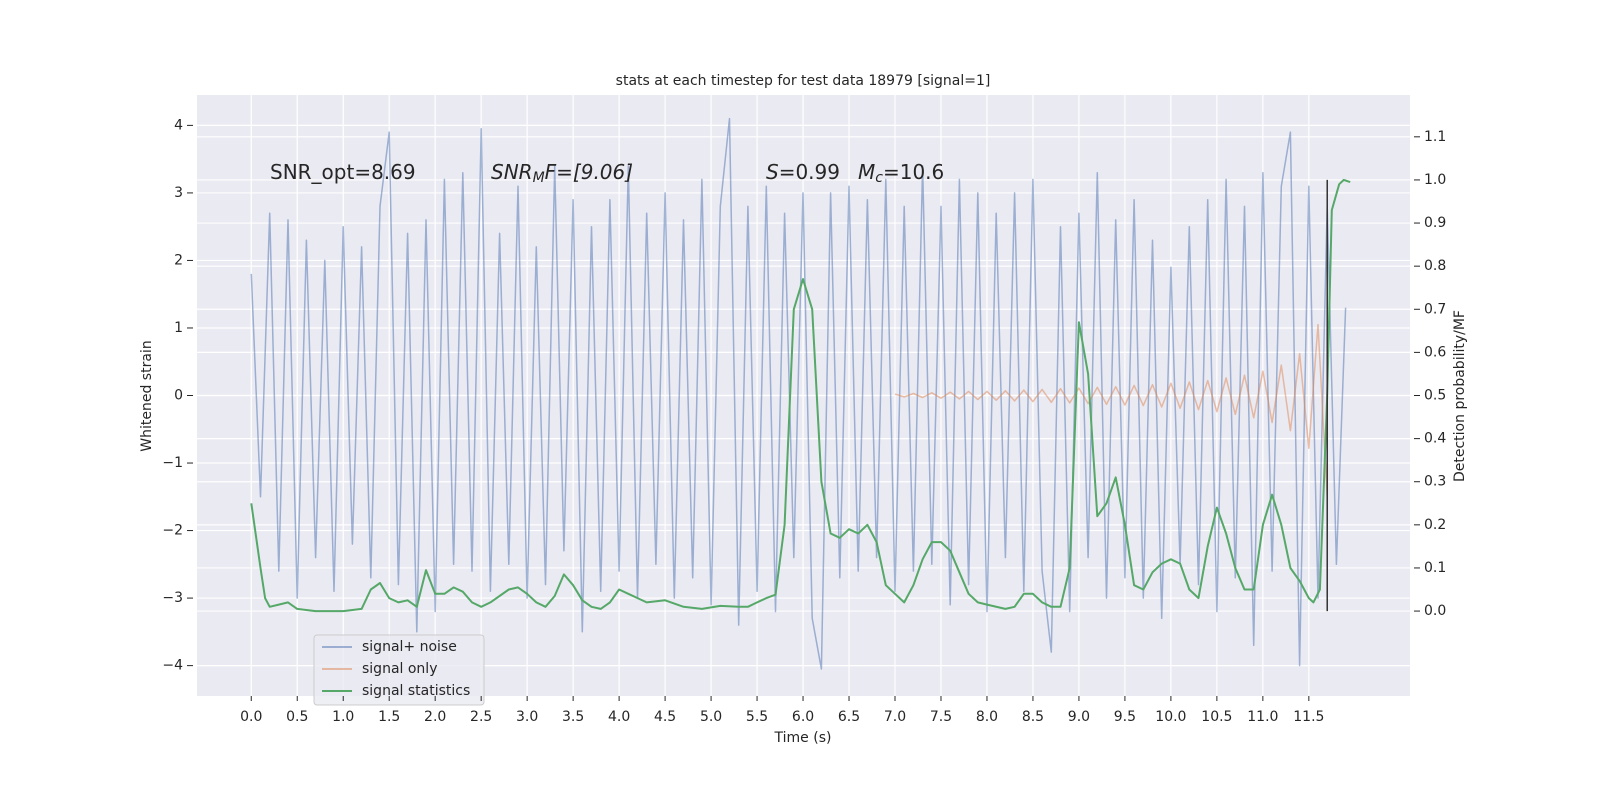 The image size is (1600, 800). What do you see at coordinates (803, 717) in the screenshot?
I see `x-tick-label: 6.0` at bounding box center [803, 717].